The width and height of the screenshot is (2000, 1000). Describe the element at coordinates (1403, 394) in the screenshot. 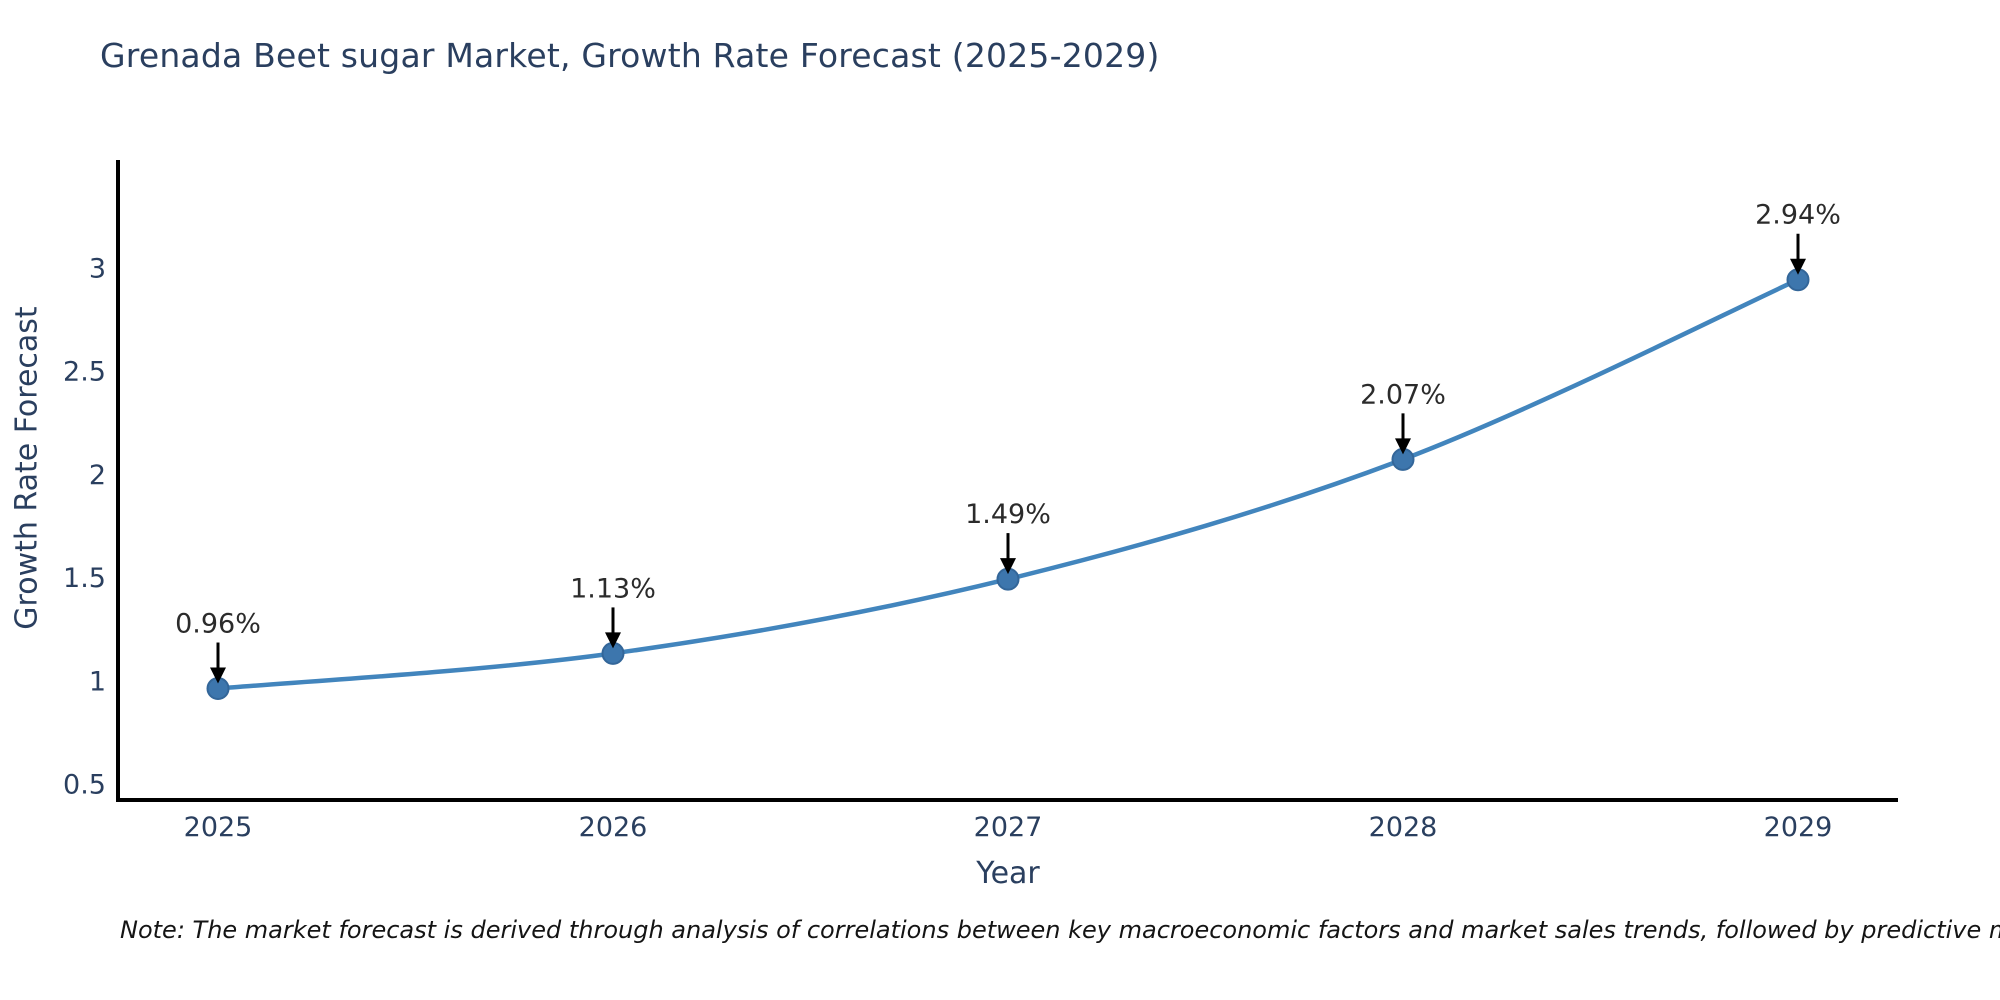

I see `data-point-label: 2.07%` at that location.